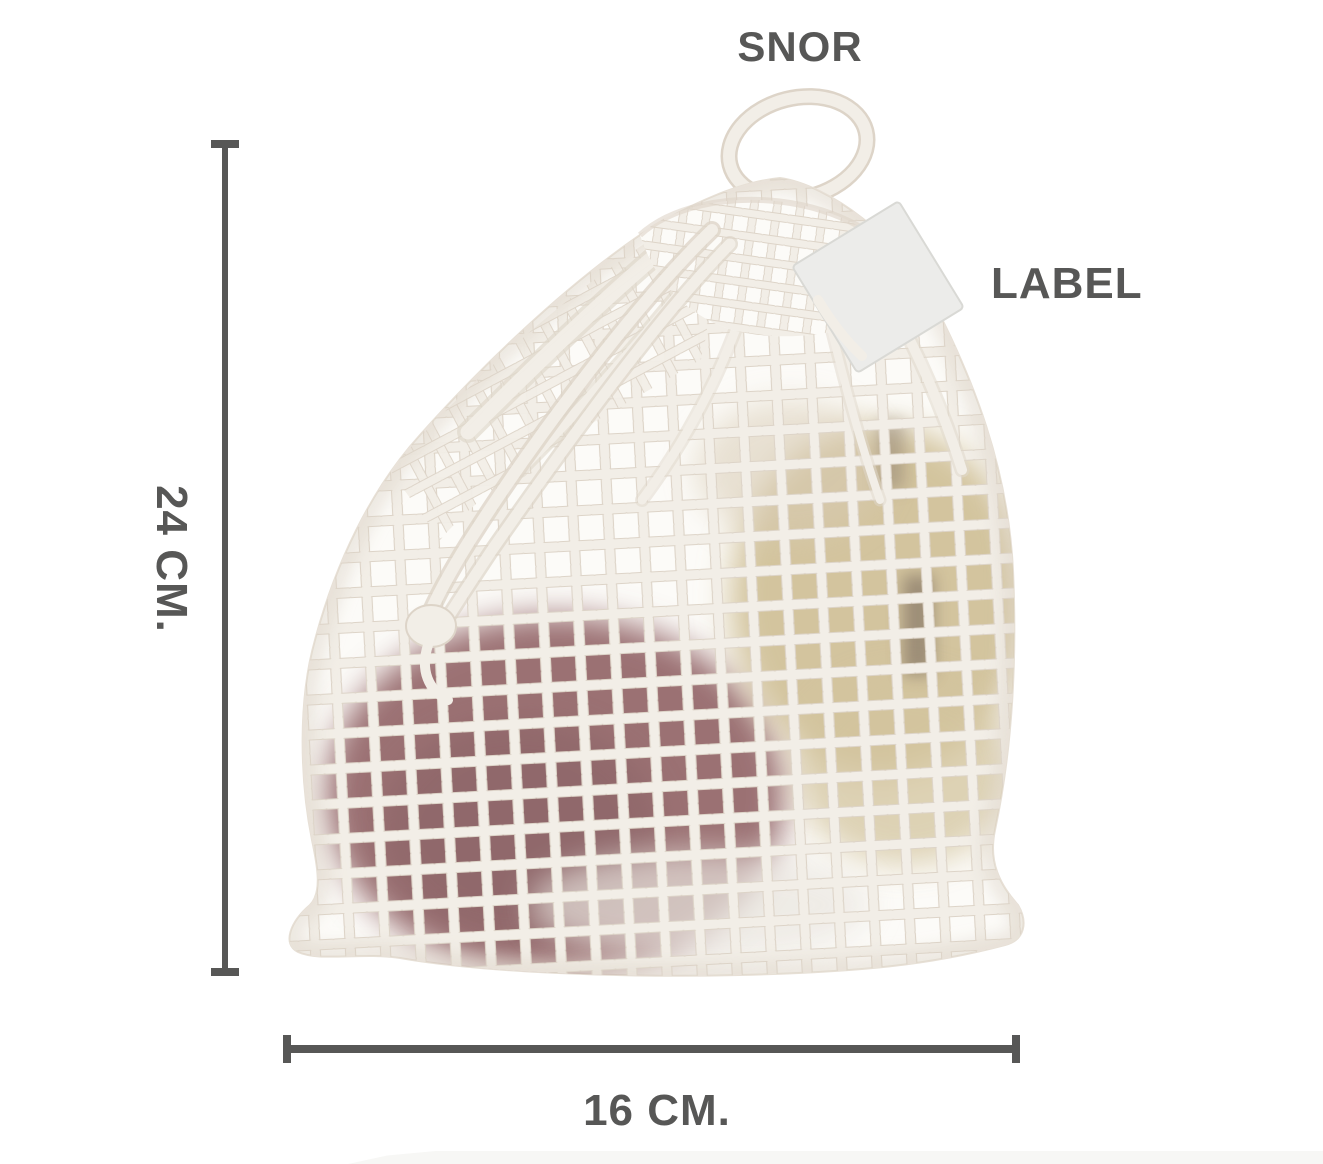  What do you see at coordinates (571, 463) in the screenshot?
I see `drawstring-cord-icon` at bounding box center [571, 463].